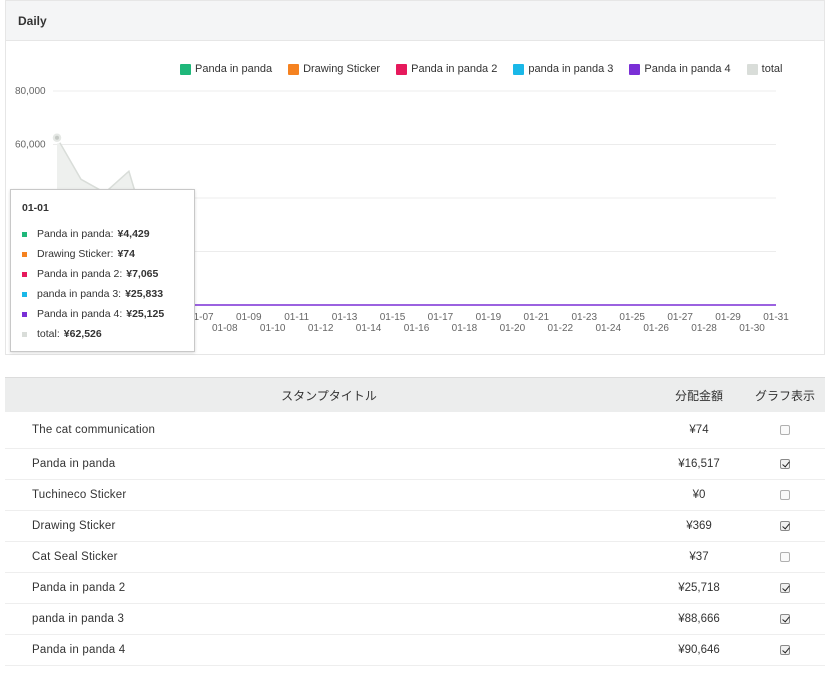 Image resolution: width=829 pixels, height=675 pixels. I want to click on sticker-title: Panda in panda, so click(74, 464).